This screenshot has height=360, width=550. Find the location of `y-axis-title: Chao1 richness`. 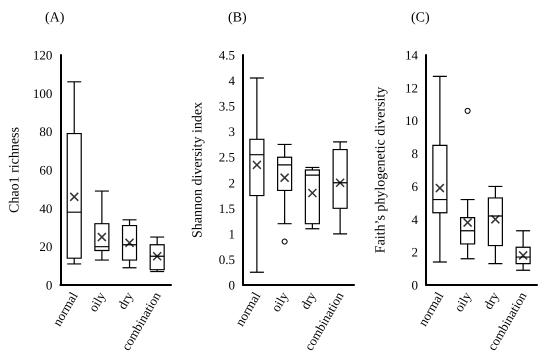

y-axis-title: Chao1 richness is located at coordinates (15, 170).